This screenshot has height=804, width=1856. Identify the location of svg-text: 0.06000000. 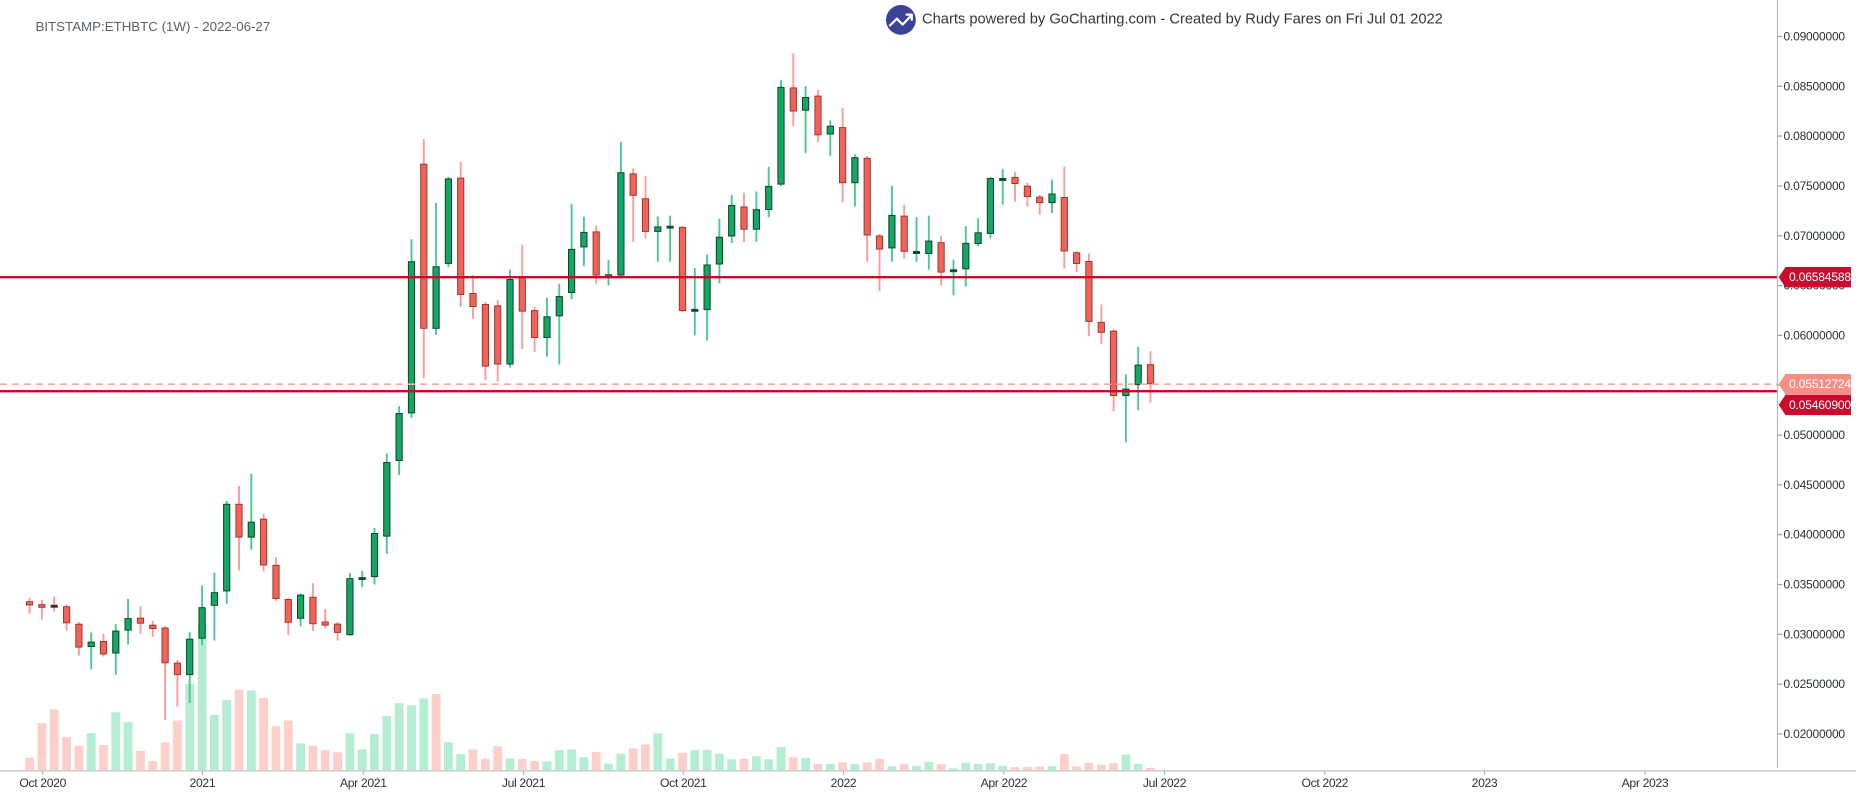
(1815, 335).